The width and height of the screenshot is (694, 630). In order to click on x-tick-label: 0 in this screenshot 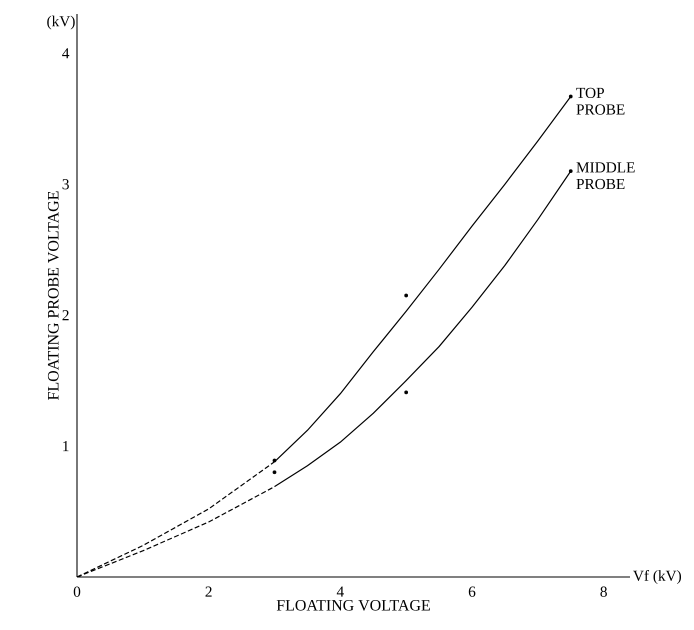, I will do `click(77, 591)`.